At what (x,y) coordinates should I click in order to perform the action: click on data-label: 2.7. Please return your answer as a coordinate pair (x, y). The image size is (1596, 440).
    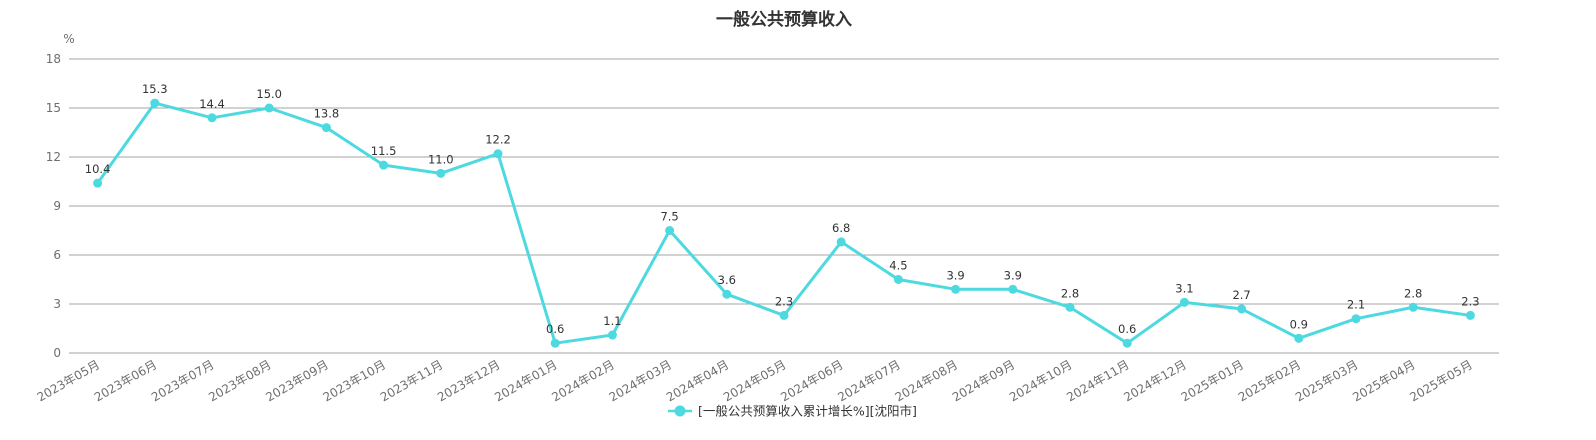
    Looking at the image, I should click on (1241, 295).